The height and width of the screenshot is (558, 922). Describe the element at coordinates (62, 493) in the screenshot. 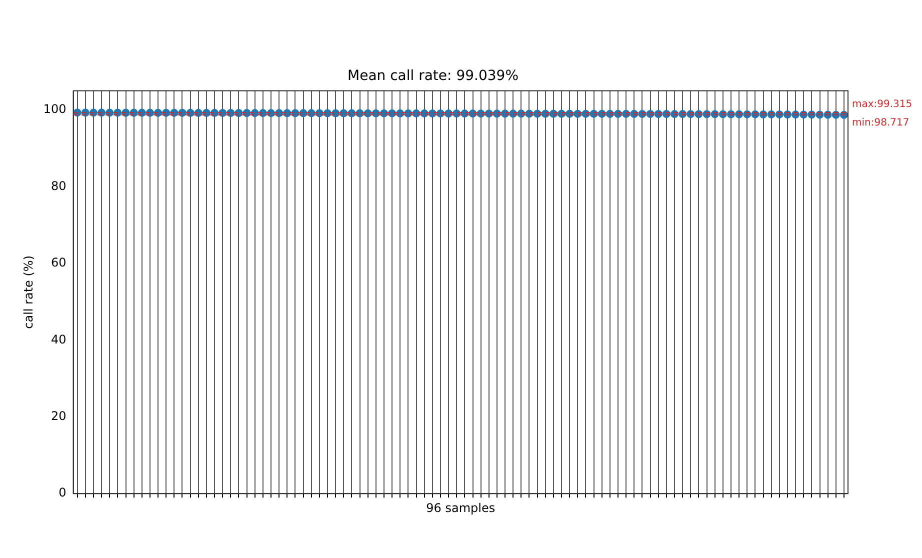

I see `y-tick-label: 0` at that location.